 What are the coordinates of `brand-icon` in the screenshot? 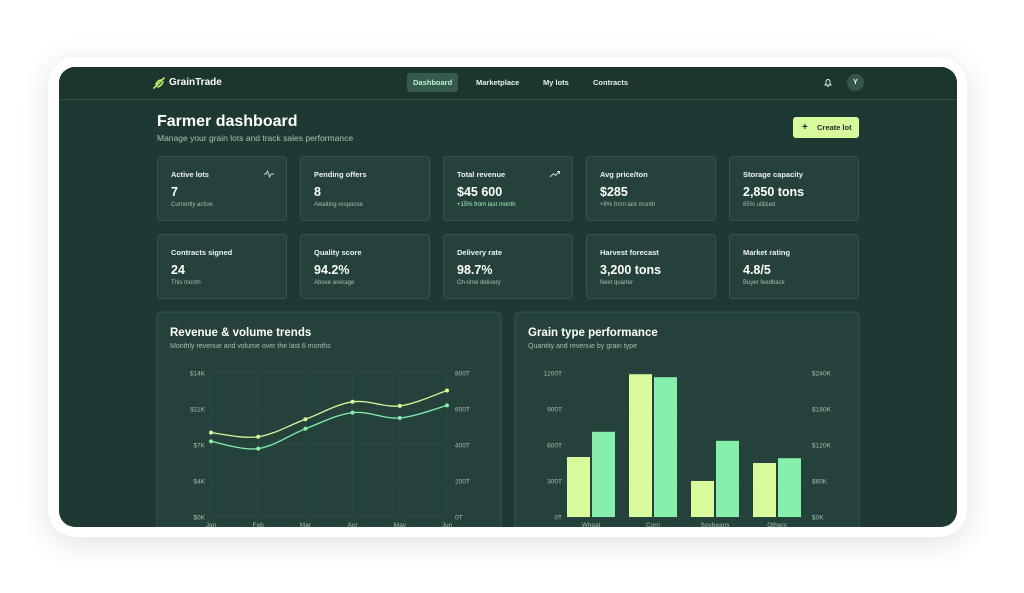 It's located at (159, 83).